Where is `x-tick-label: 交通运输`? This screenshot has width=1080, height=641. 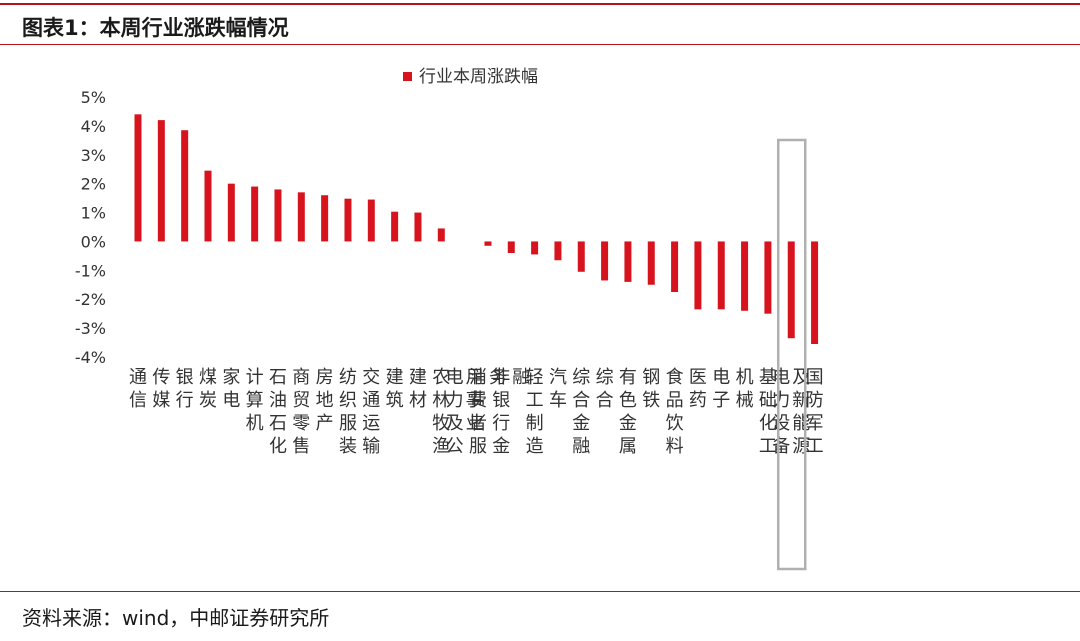
x-tick-label: 交通运输 is located at coordinates (371, 412).